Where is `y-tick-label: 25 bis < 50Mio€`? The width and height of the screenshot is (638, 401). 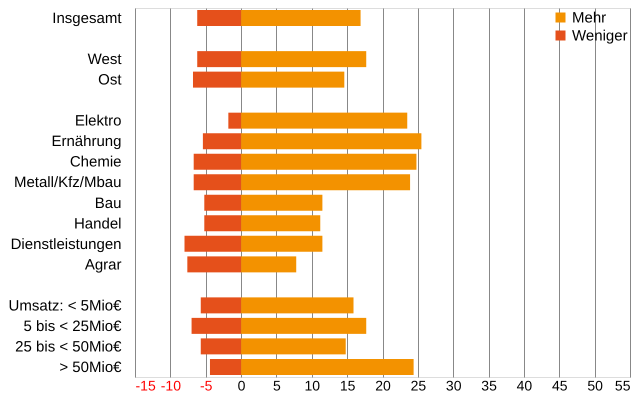
y-tick-label: 25 bis < 50Mio€ is located at coordinates (68, 347).